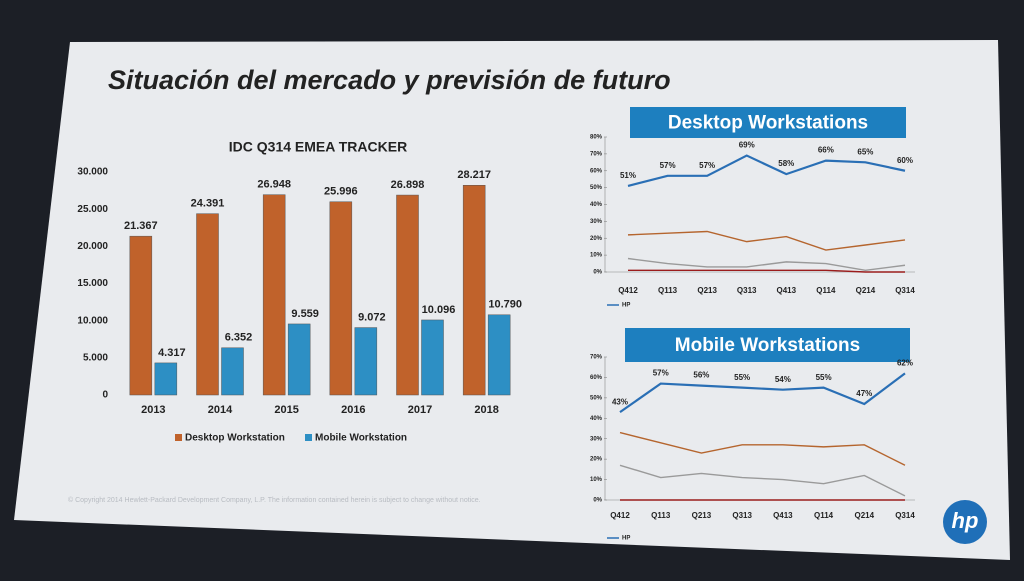  I want to click on value-label: 62%, so click(905, 362).